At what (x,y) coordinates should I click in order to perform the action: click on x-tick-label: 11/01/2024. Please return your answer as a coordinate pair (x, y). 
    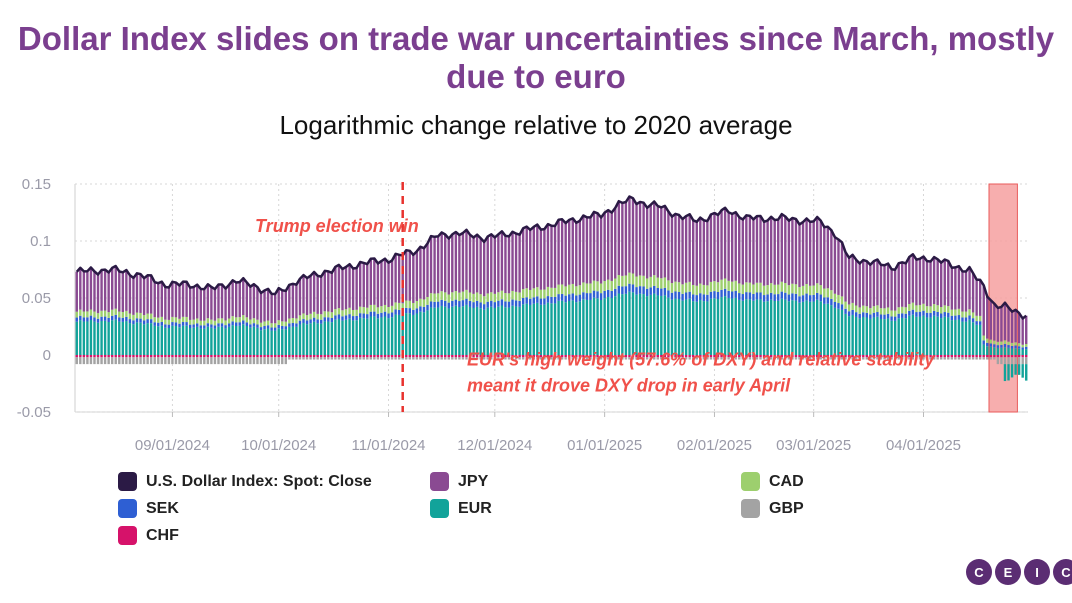
    Looking at the image, I should click on (389, 445).